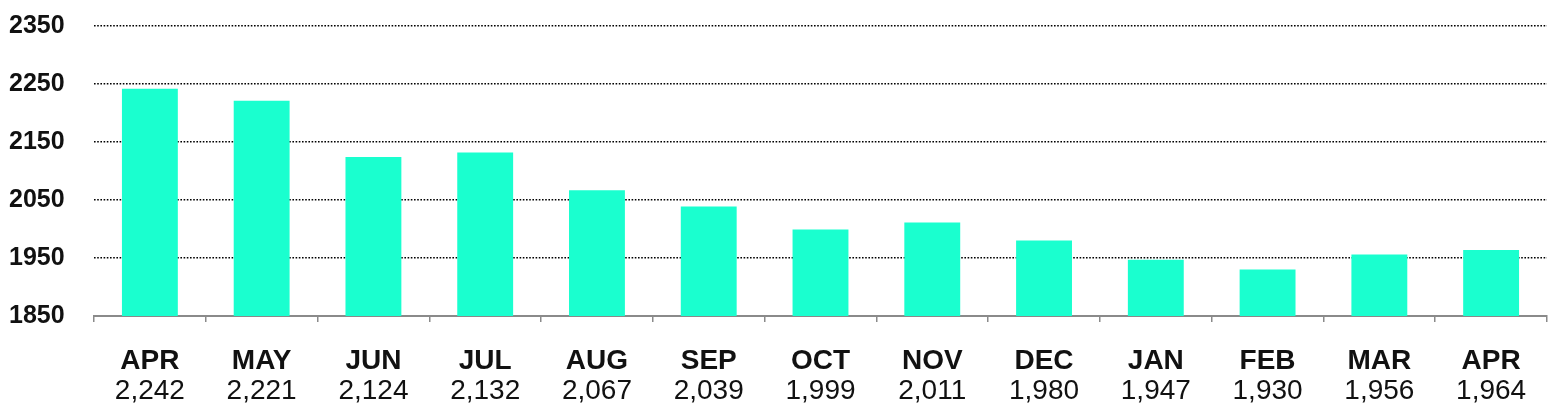 The image size is (1556, 411). Describe the element at coordinates (485, 389) in the screenshot. I see `data-label: 2,132` at that location.